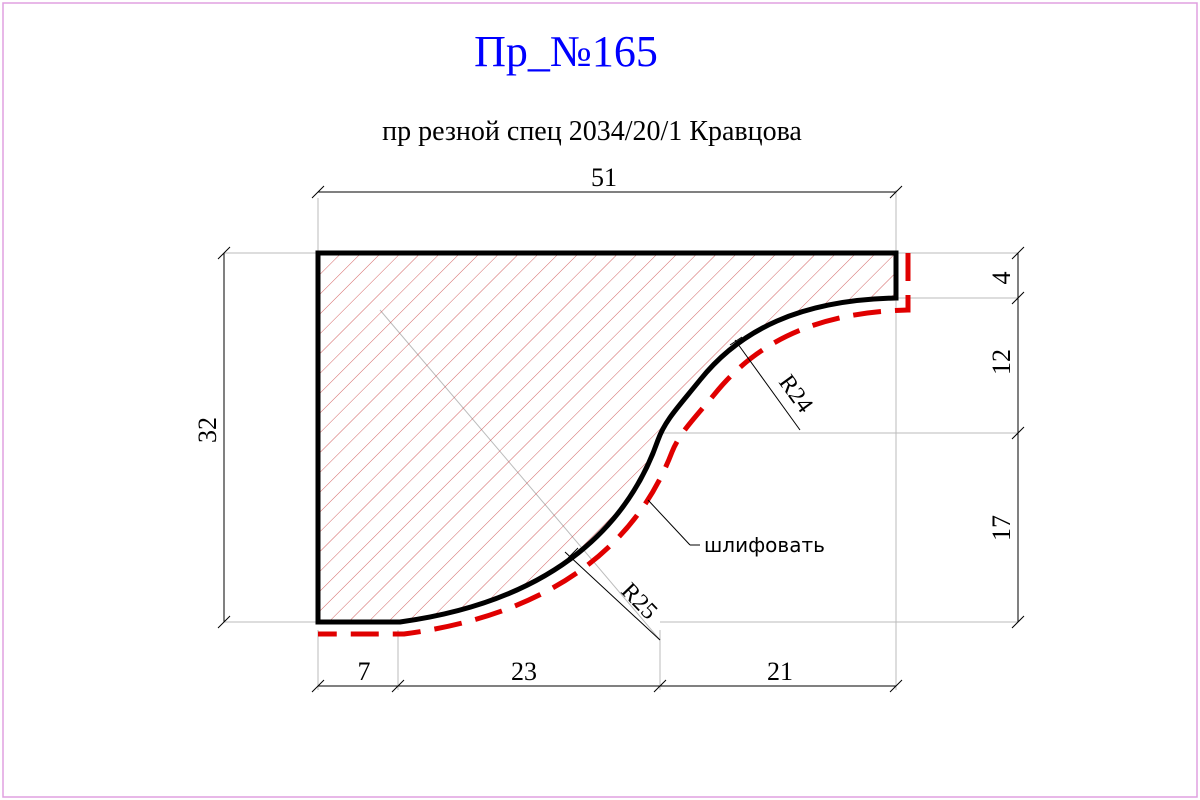  I want to click on dimension-right-top: 4, so click(1001, 278).